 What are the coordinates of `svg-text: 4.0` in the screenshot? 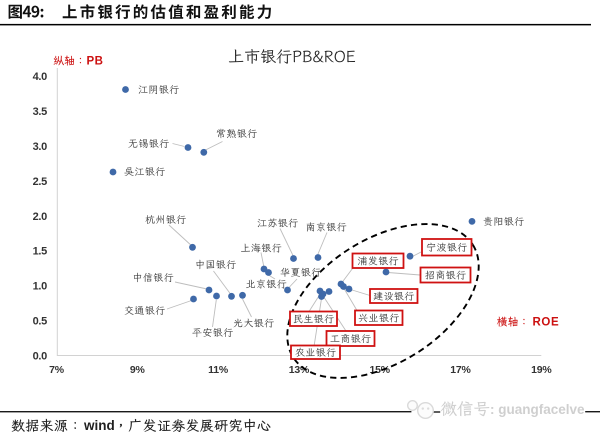 It's located at (40, 77).